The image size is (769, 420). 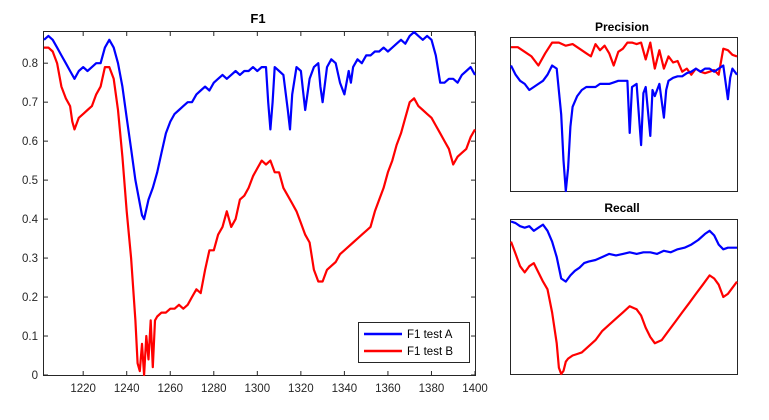 I want to click on precision-chart-title: Precision, so click(x=622, y=27).